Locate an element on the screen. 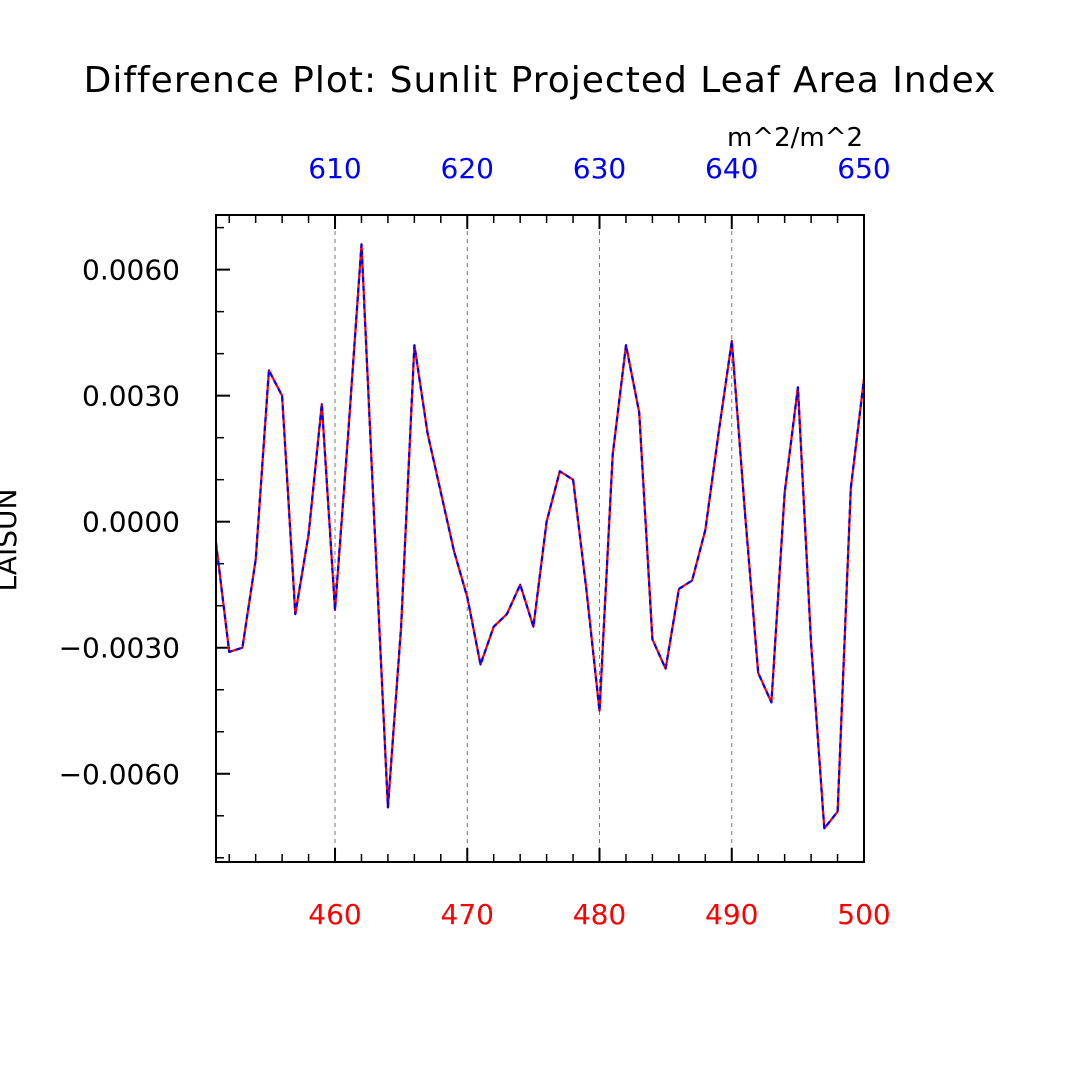  x-tick-label-bottom: 480 is located at coordinates (599, 914).